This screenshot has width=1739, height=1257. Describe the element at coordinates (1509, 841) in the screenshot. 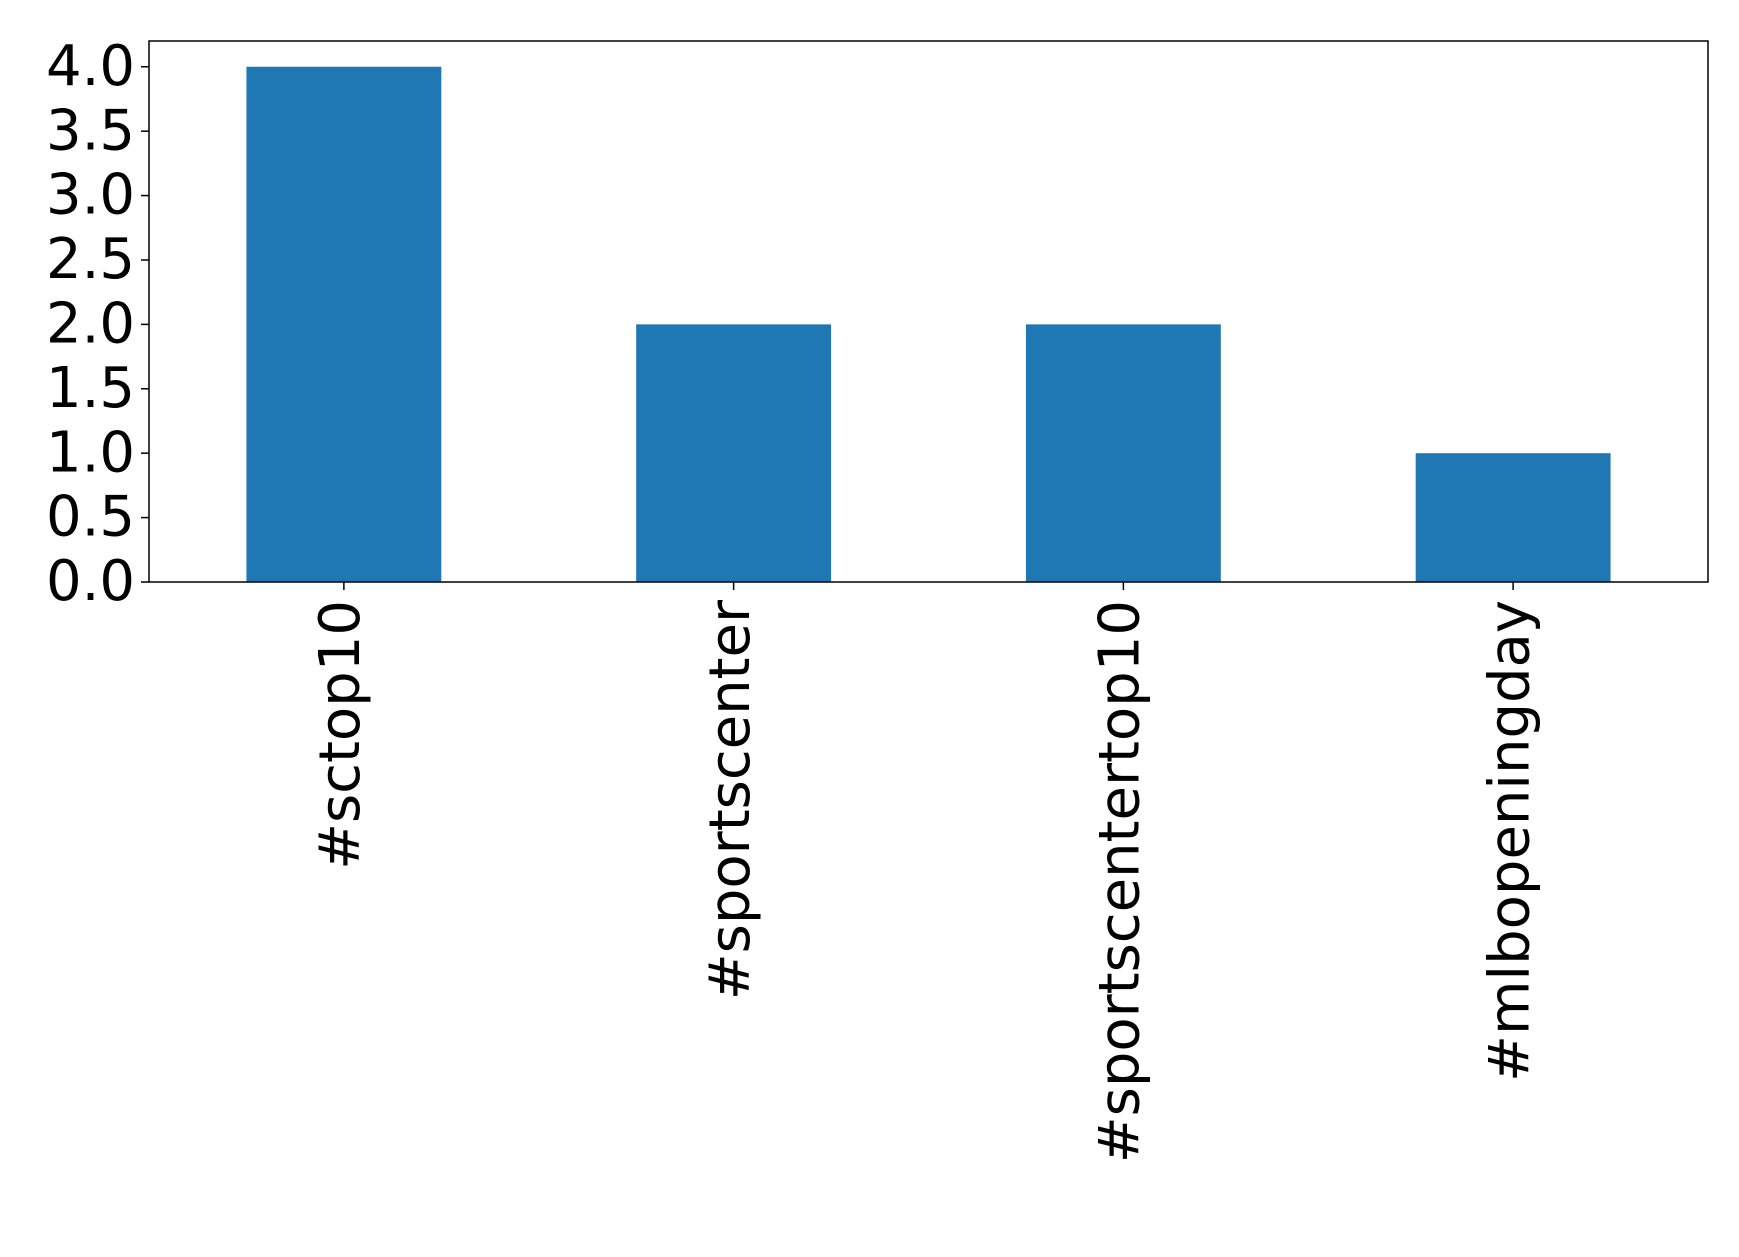

I see `x-tick-label: #mlbopeningday` at that location.